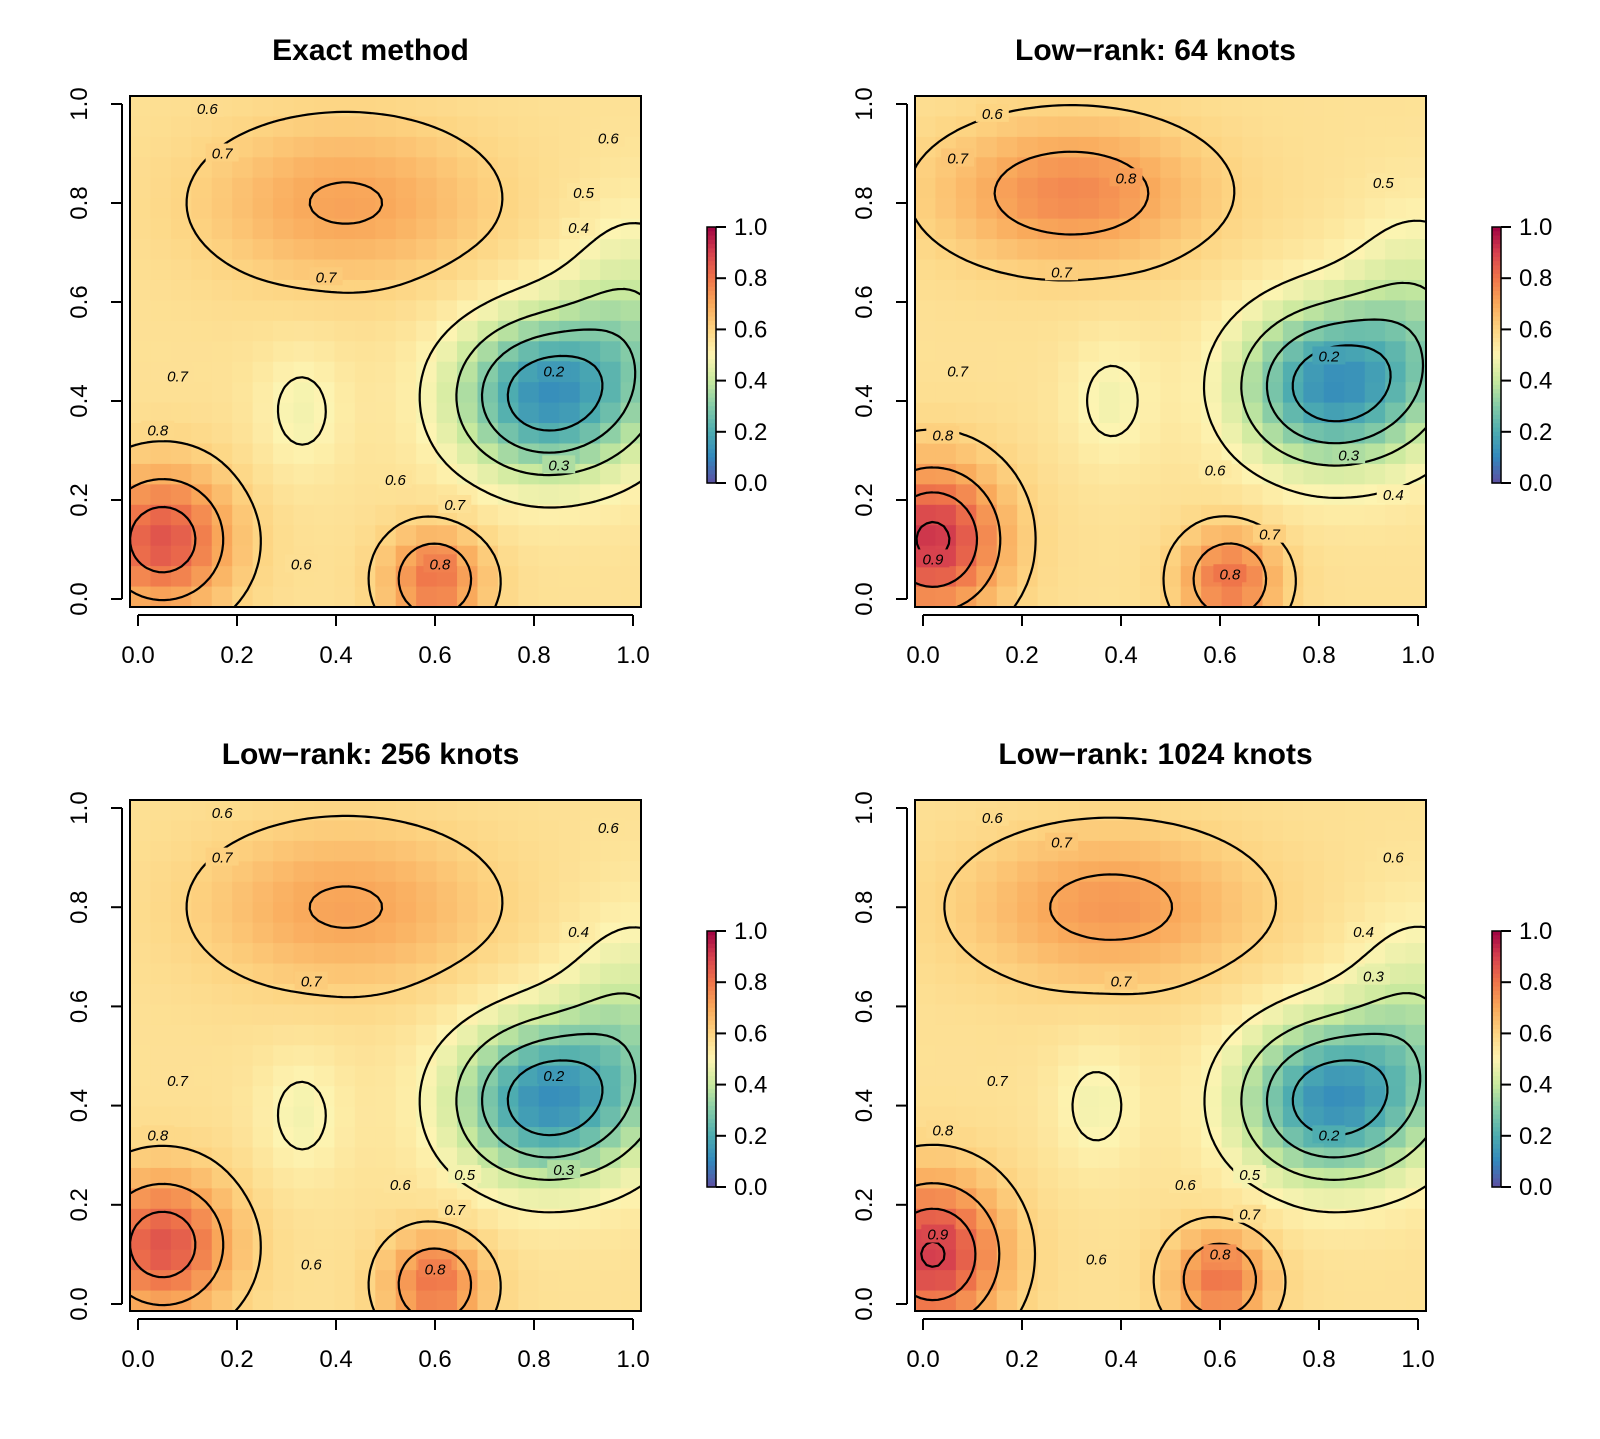 The width and height of the screenshot is (1600, 1439). Describe the element at coordinates (79, 1105) in the screenshot. I see `y-tick-label: 0.4` at that location.